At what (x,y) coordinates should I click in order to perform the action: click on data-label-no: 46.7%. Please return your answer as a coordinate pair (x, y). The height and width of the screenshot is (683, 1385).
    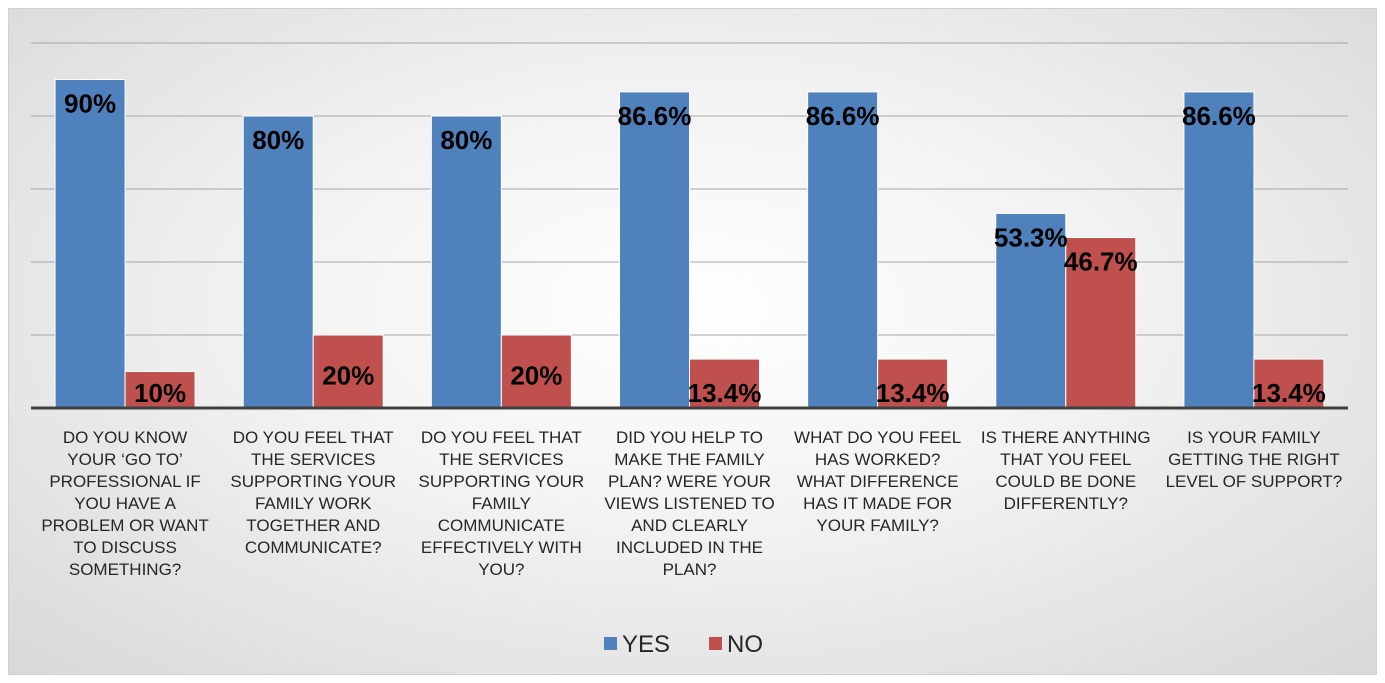
    Looking at the image, I should click on (1101, 262).